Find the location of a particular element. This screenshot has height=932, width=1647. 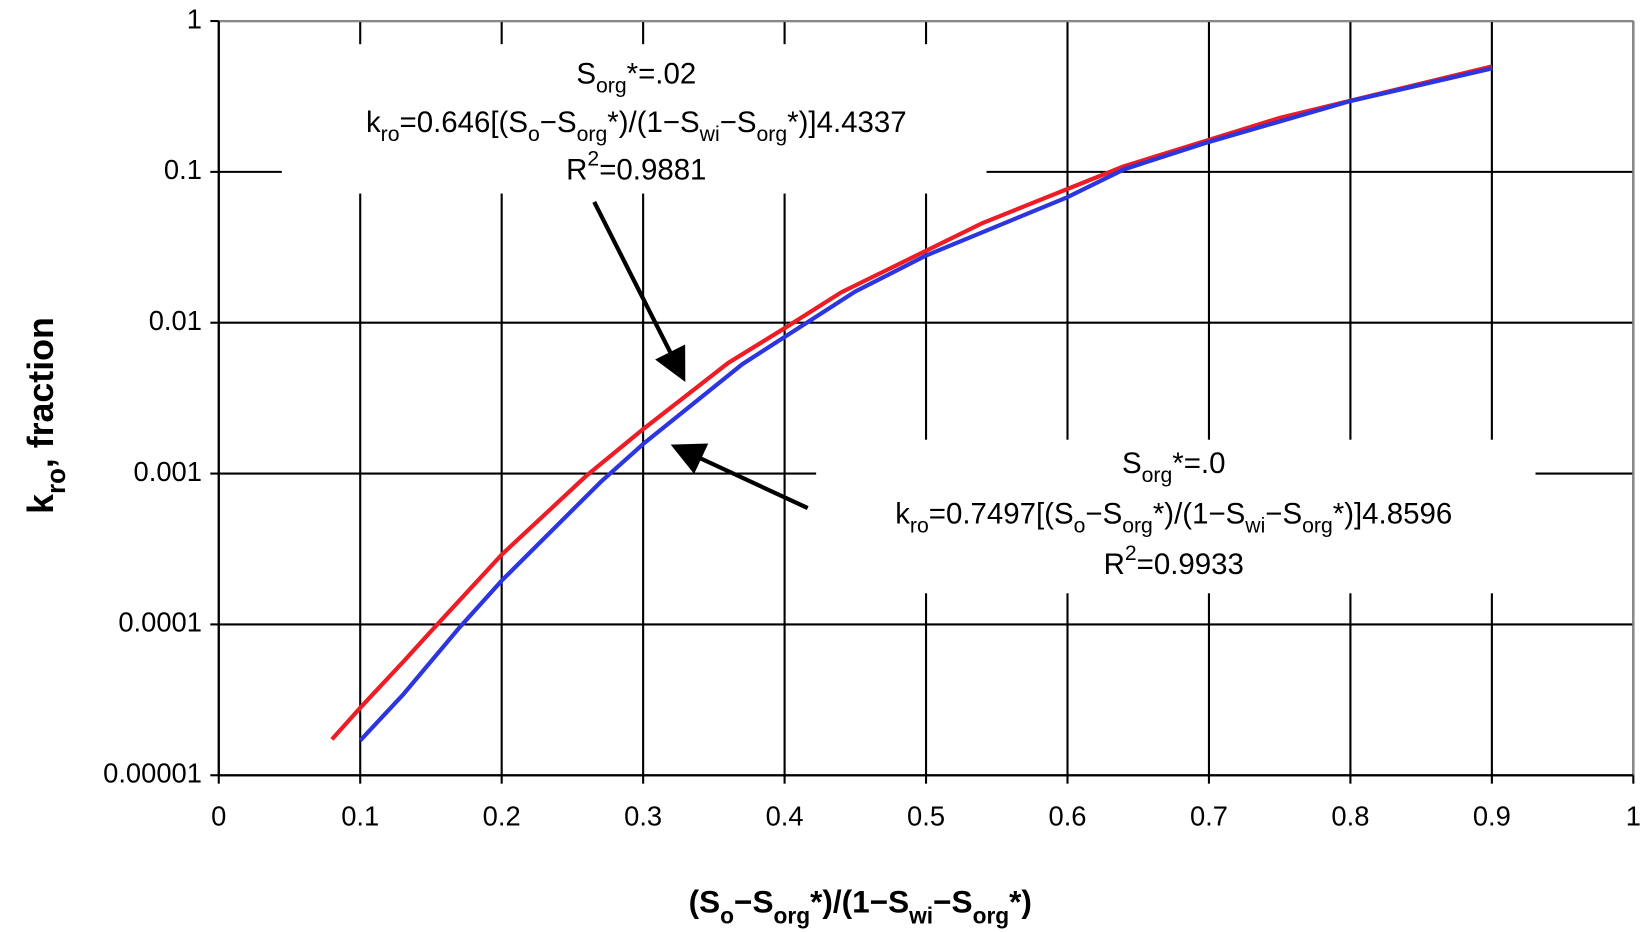

x-tick-label: 0.6 is located at coordinates (1068, 816).